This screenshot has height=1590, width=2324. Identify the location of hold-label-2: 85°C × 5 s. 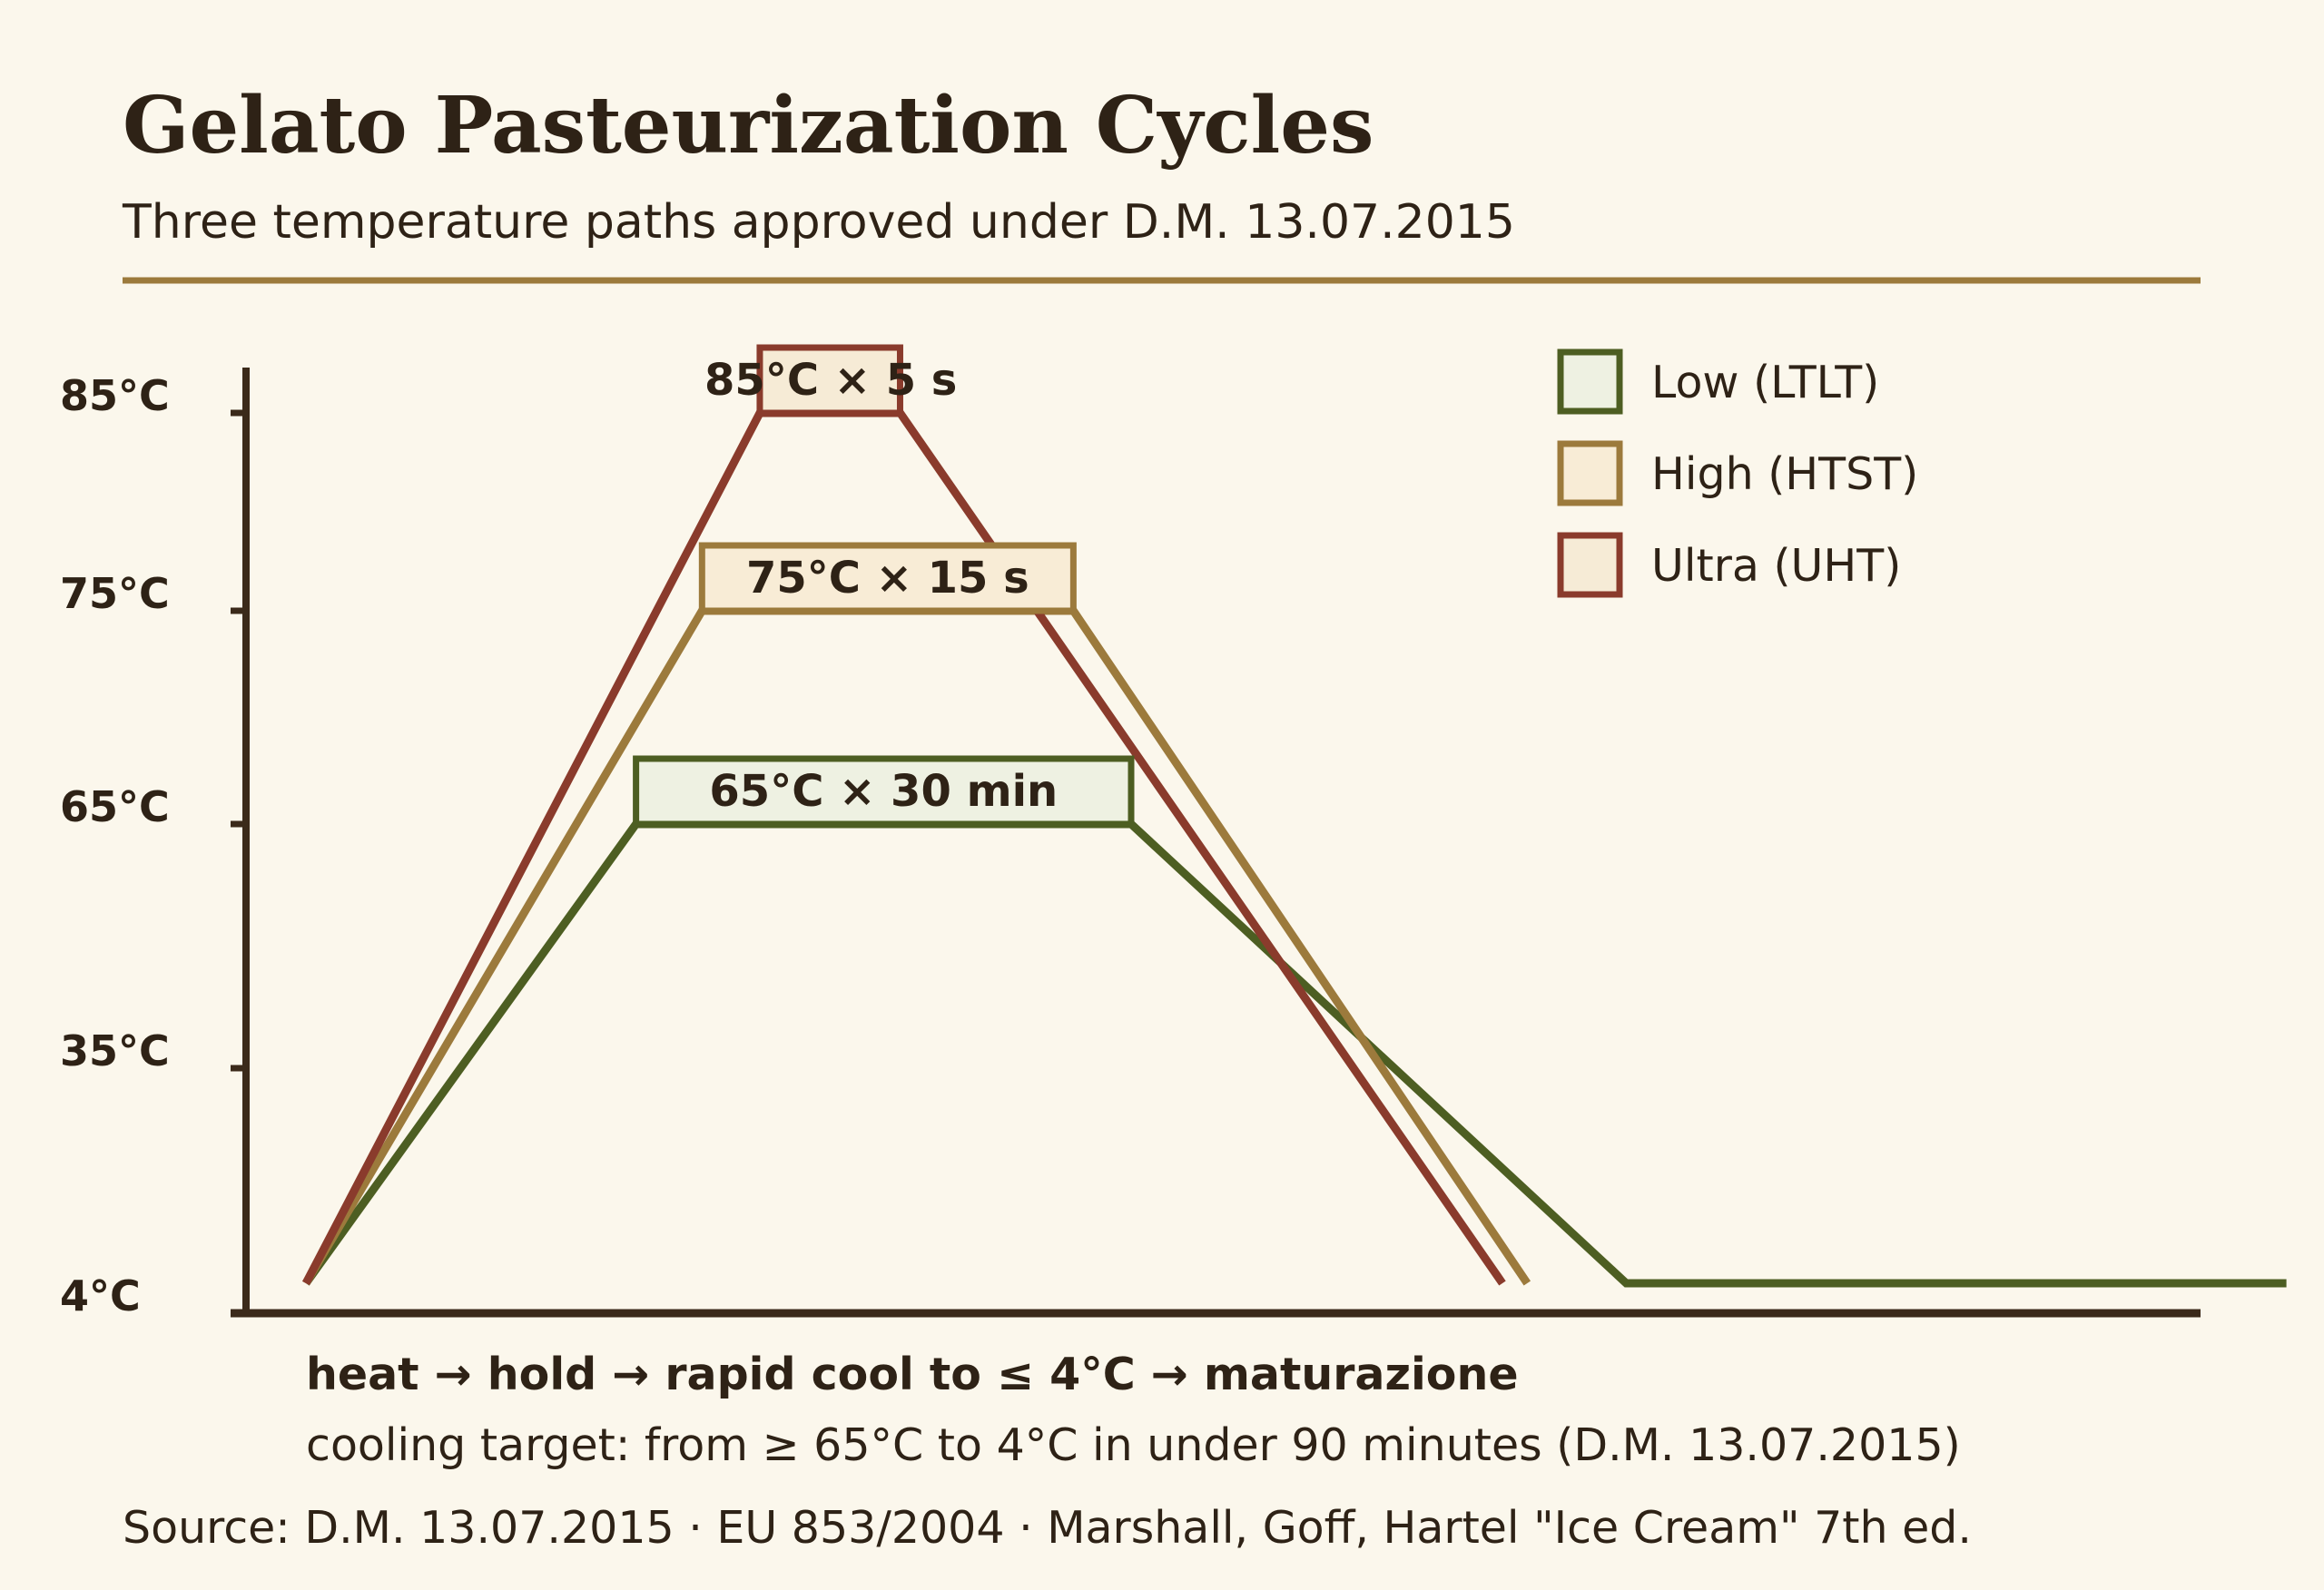
(830, 380).